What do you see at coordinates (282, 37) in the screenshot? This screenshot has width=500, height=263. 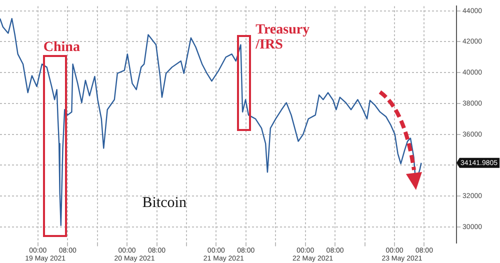 I see `annotation: Treasury /IRS` at bounding box center [282, 37].